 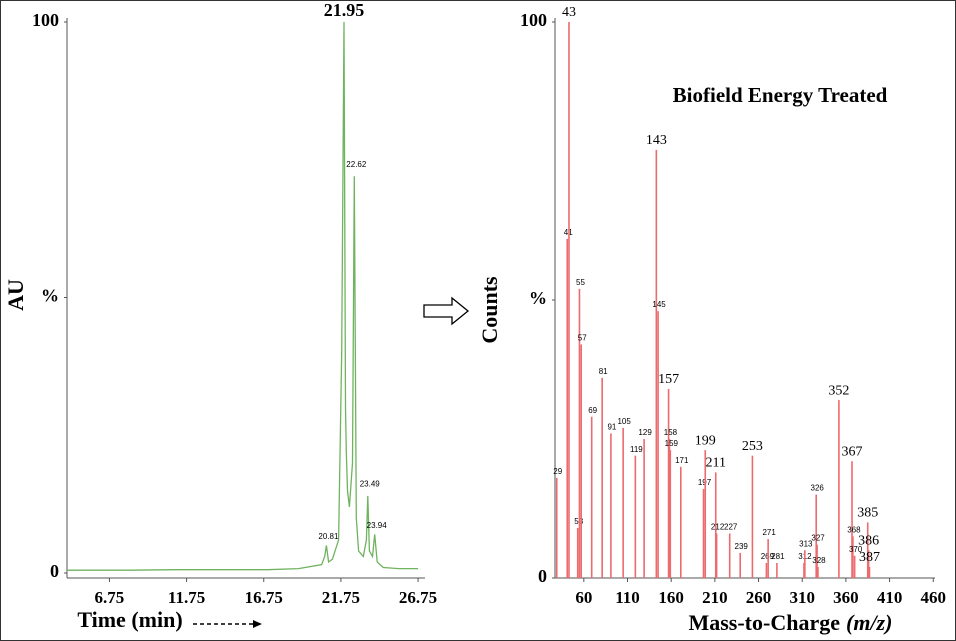 I want to click on peak-label: 20.81, so click(x=328, y=536).